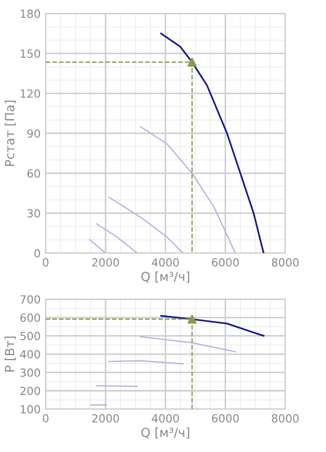 The height and width of the screenshot is (452, 326). Describe the element at coordinates (30, 53) in the screenshot. I see `y-tick-label: 150` at that location.